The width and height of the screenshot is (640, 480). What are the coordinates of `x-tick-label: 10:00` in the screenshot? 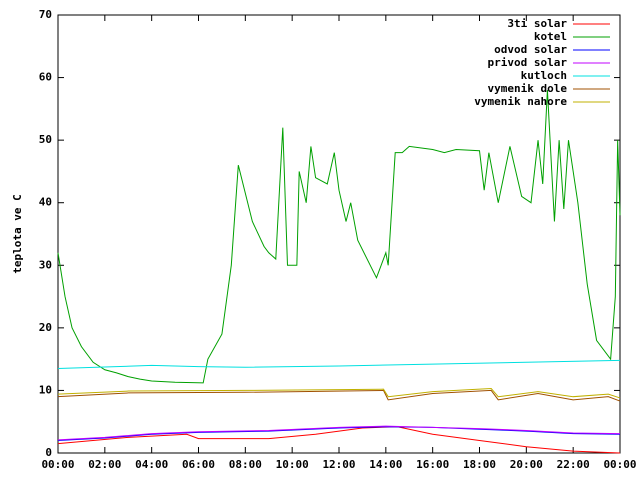 It's located at (292, 464).